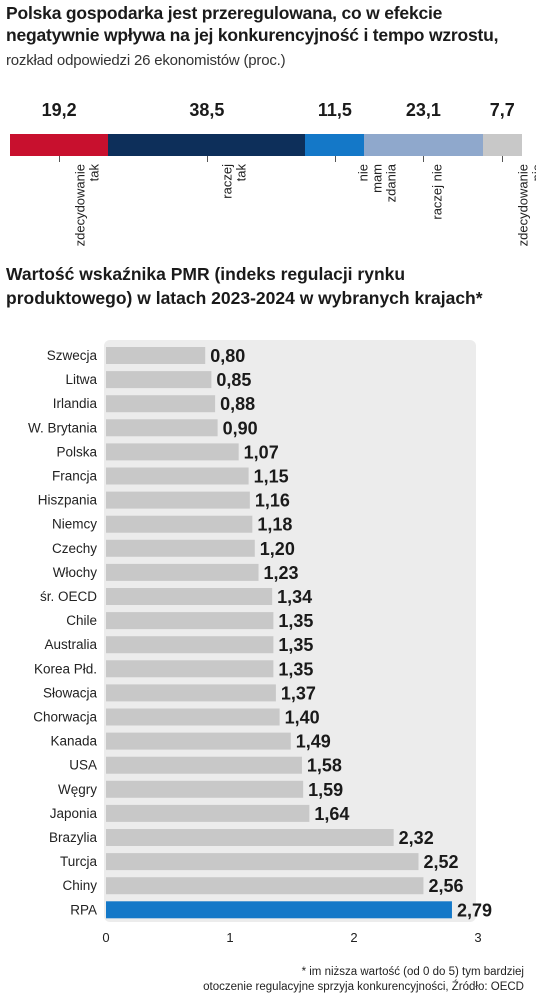 This screenshot has width=536, height=998. I want to click on category-label: Niemcy, so click(74, 524).